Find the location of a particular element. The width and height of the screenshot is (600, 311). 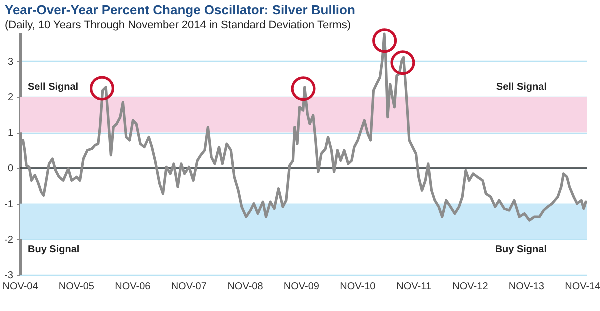

x-tick-label: NOV-05 is located at coordinates (76, 287).